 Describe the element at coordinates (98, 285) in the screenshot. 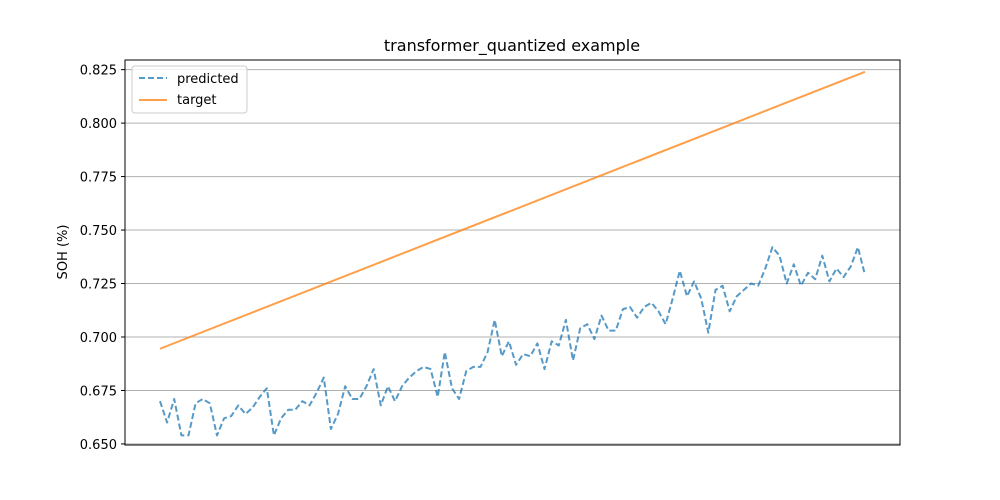

I see `y-tick-label: 0.725` at that location.